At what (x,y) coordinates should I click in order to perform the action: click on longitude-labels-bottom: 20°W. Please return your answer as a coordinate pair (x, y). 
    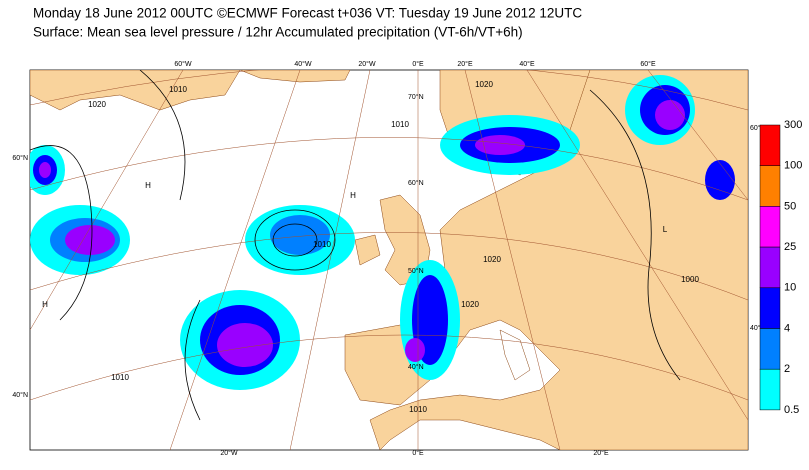
    Looking at the image, I should click on (229, 453).